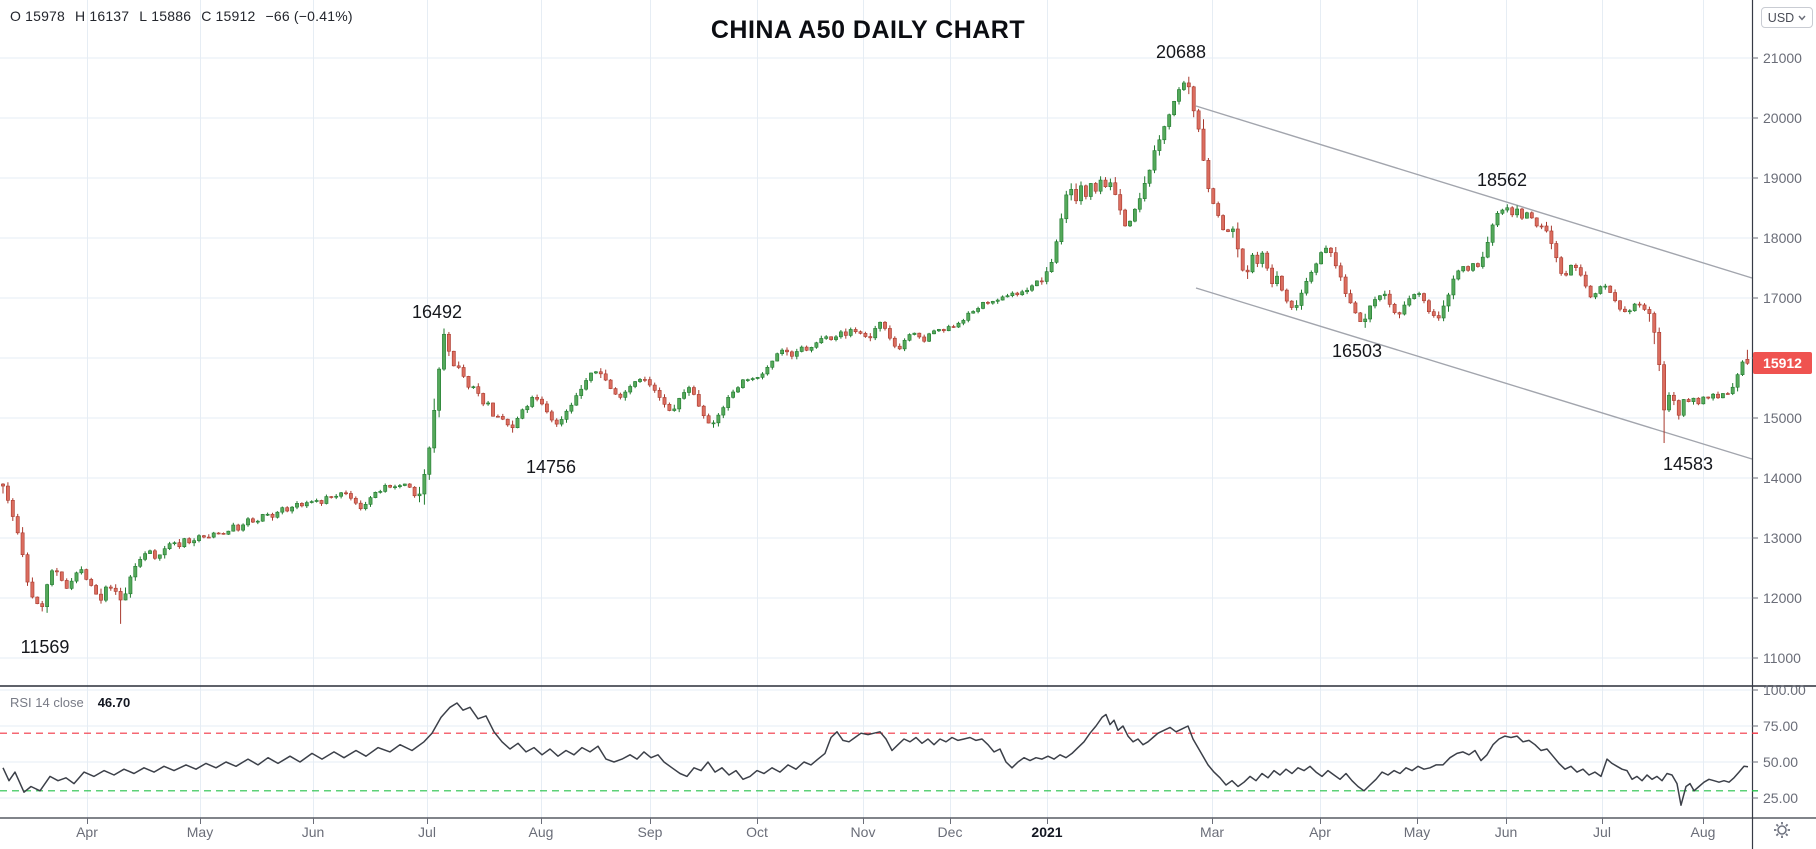 This screenshot has width=1816, height=849. I want to click on ohlc-legend: O 15978 H 16137 L 15886 C 15912 −66 (−0.41%), so click(183, 16).